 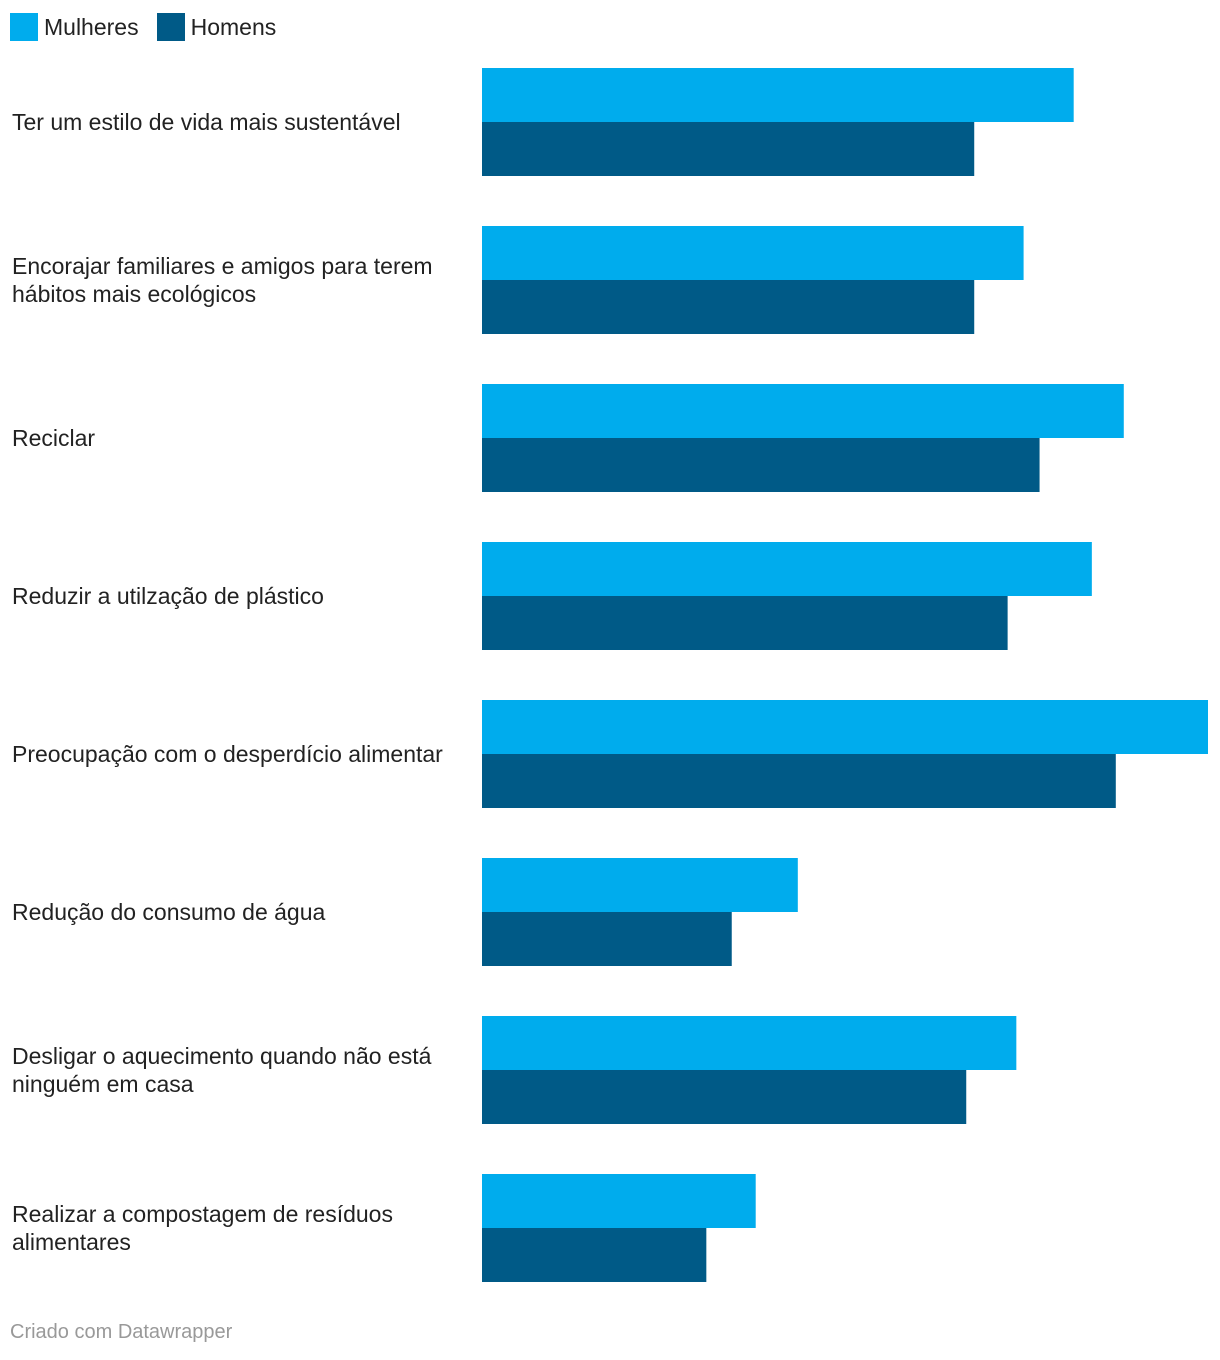 I want to click on category-label: Ter um estilo de vida mais sustentável, so click(x=206, y=122).